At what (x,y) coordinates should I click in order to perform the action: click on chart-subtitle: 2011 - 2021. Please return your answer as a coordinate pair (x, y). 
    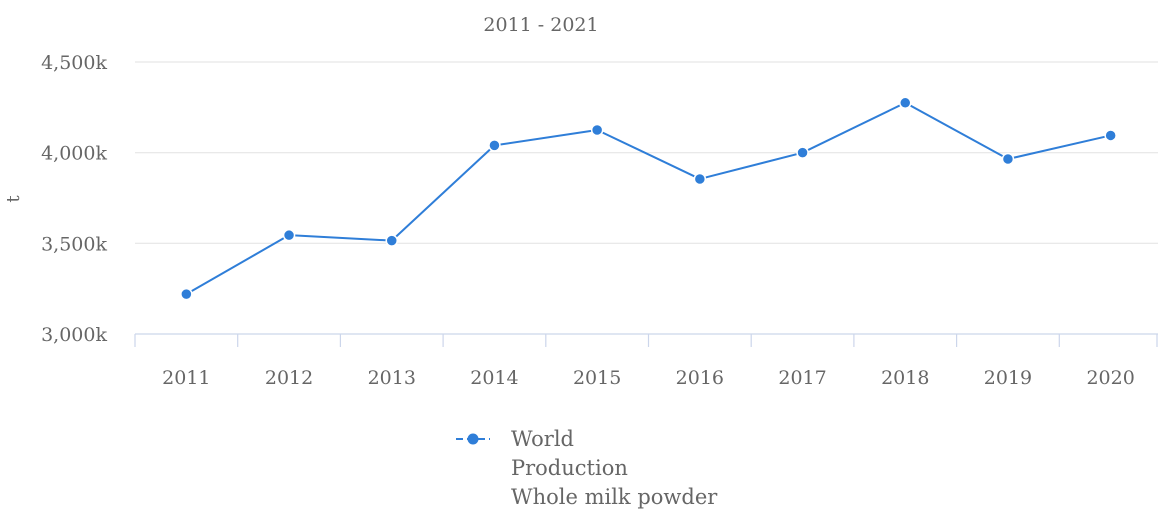
    Looking at the image, I should click on (540, 25).